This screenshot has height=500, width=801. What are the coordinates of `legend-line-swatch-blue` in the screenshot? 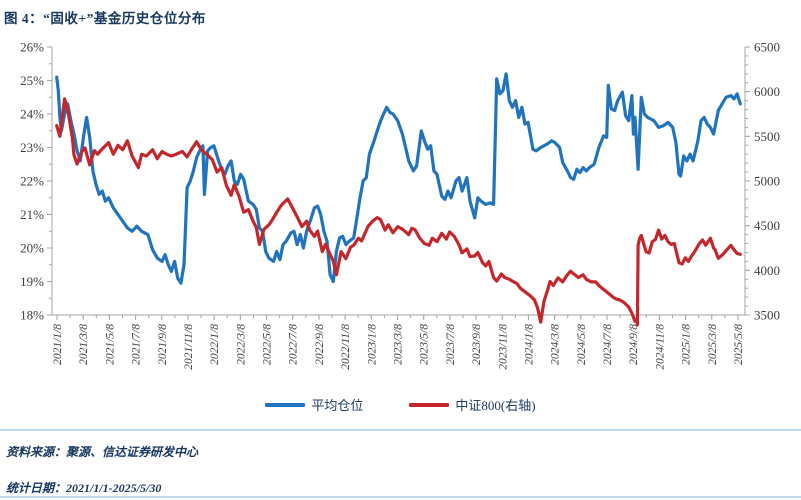 It's located at (285, 404).